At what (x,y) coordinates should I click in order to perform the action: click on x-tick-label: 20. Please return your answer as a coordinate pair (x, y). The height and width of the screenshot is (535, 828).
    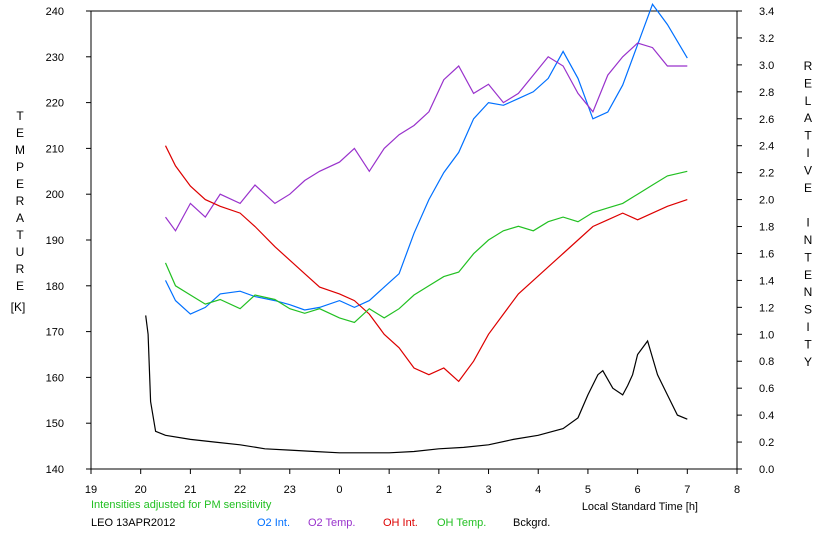
    Looking at the image, I should click on (141, 490).